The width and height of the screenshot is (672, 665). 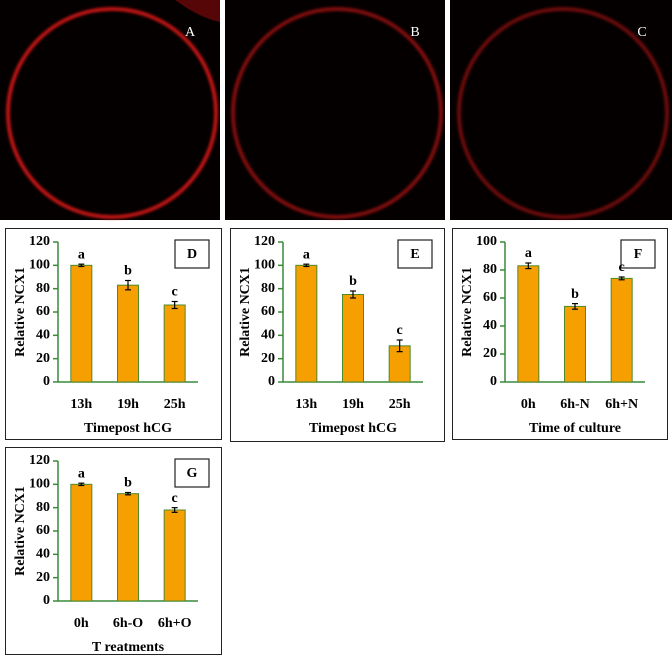 What do you see at coordinates (197, 11) in the screenshot?
I see `adjacent-cell` at bounding box center [197, 11].